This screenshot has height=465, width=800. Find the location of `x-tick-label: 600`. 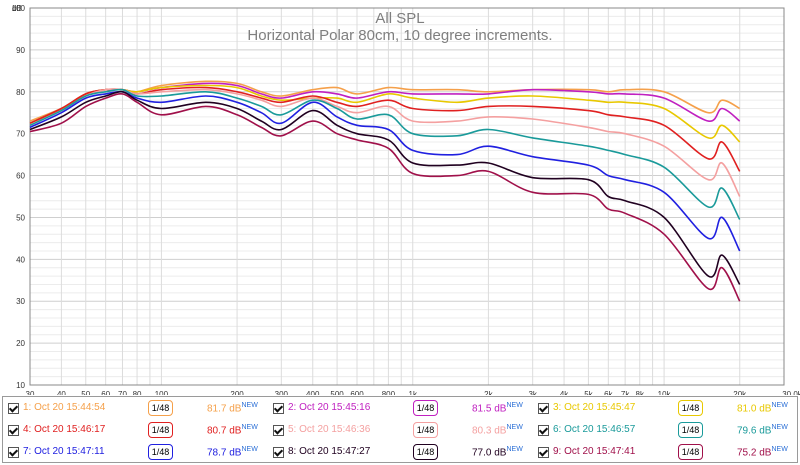

x-tick-label: 600 is located at coordinates (357, 392).